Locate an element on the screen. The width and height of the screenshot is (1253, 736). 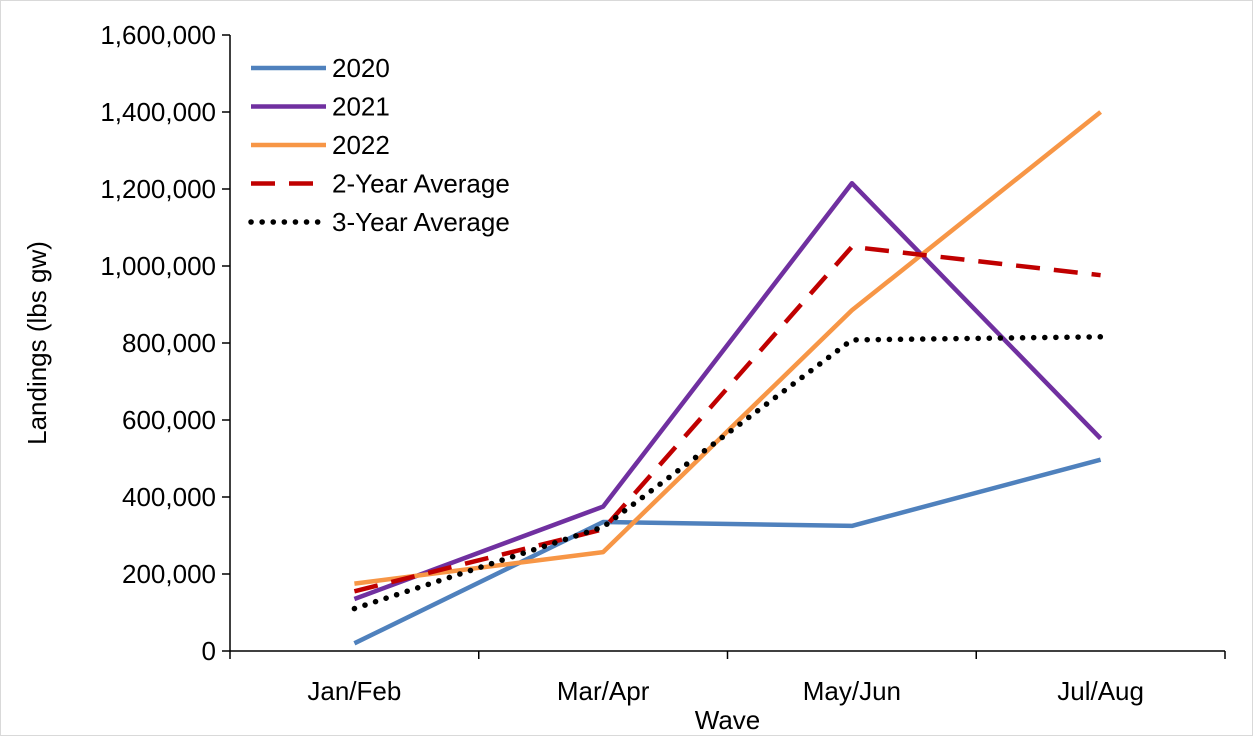
legend-label: 2020 is located at coordinates (361, 68).